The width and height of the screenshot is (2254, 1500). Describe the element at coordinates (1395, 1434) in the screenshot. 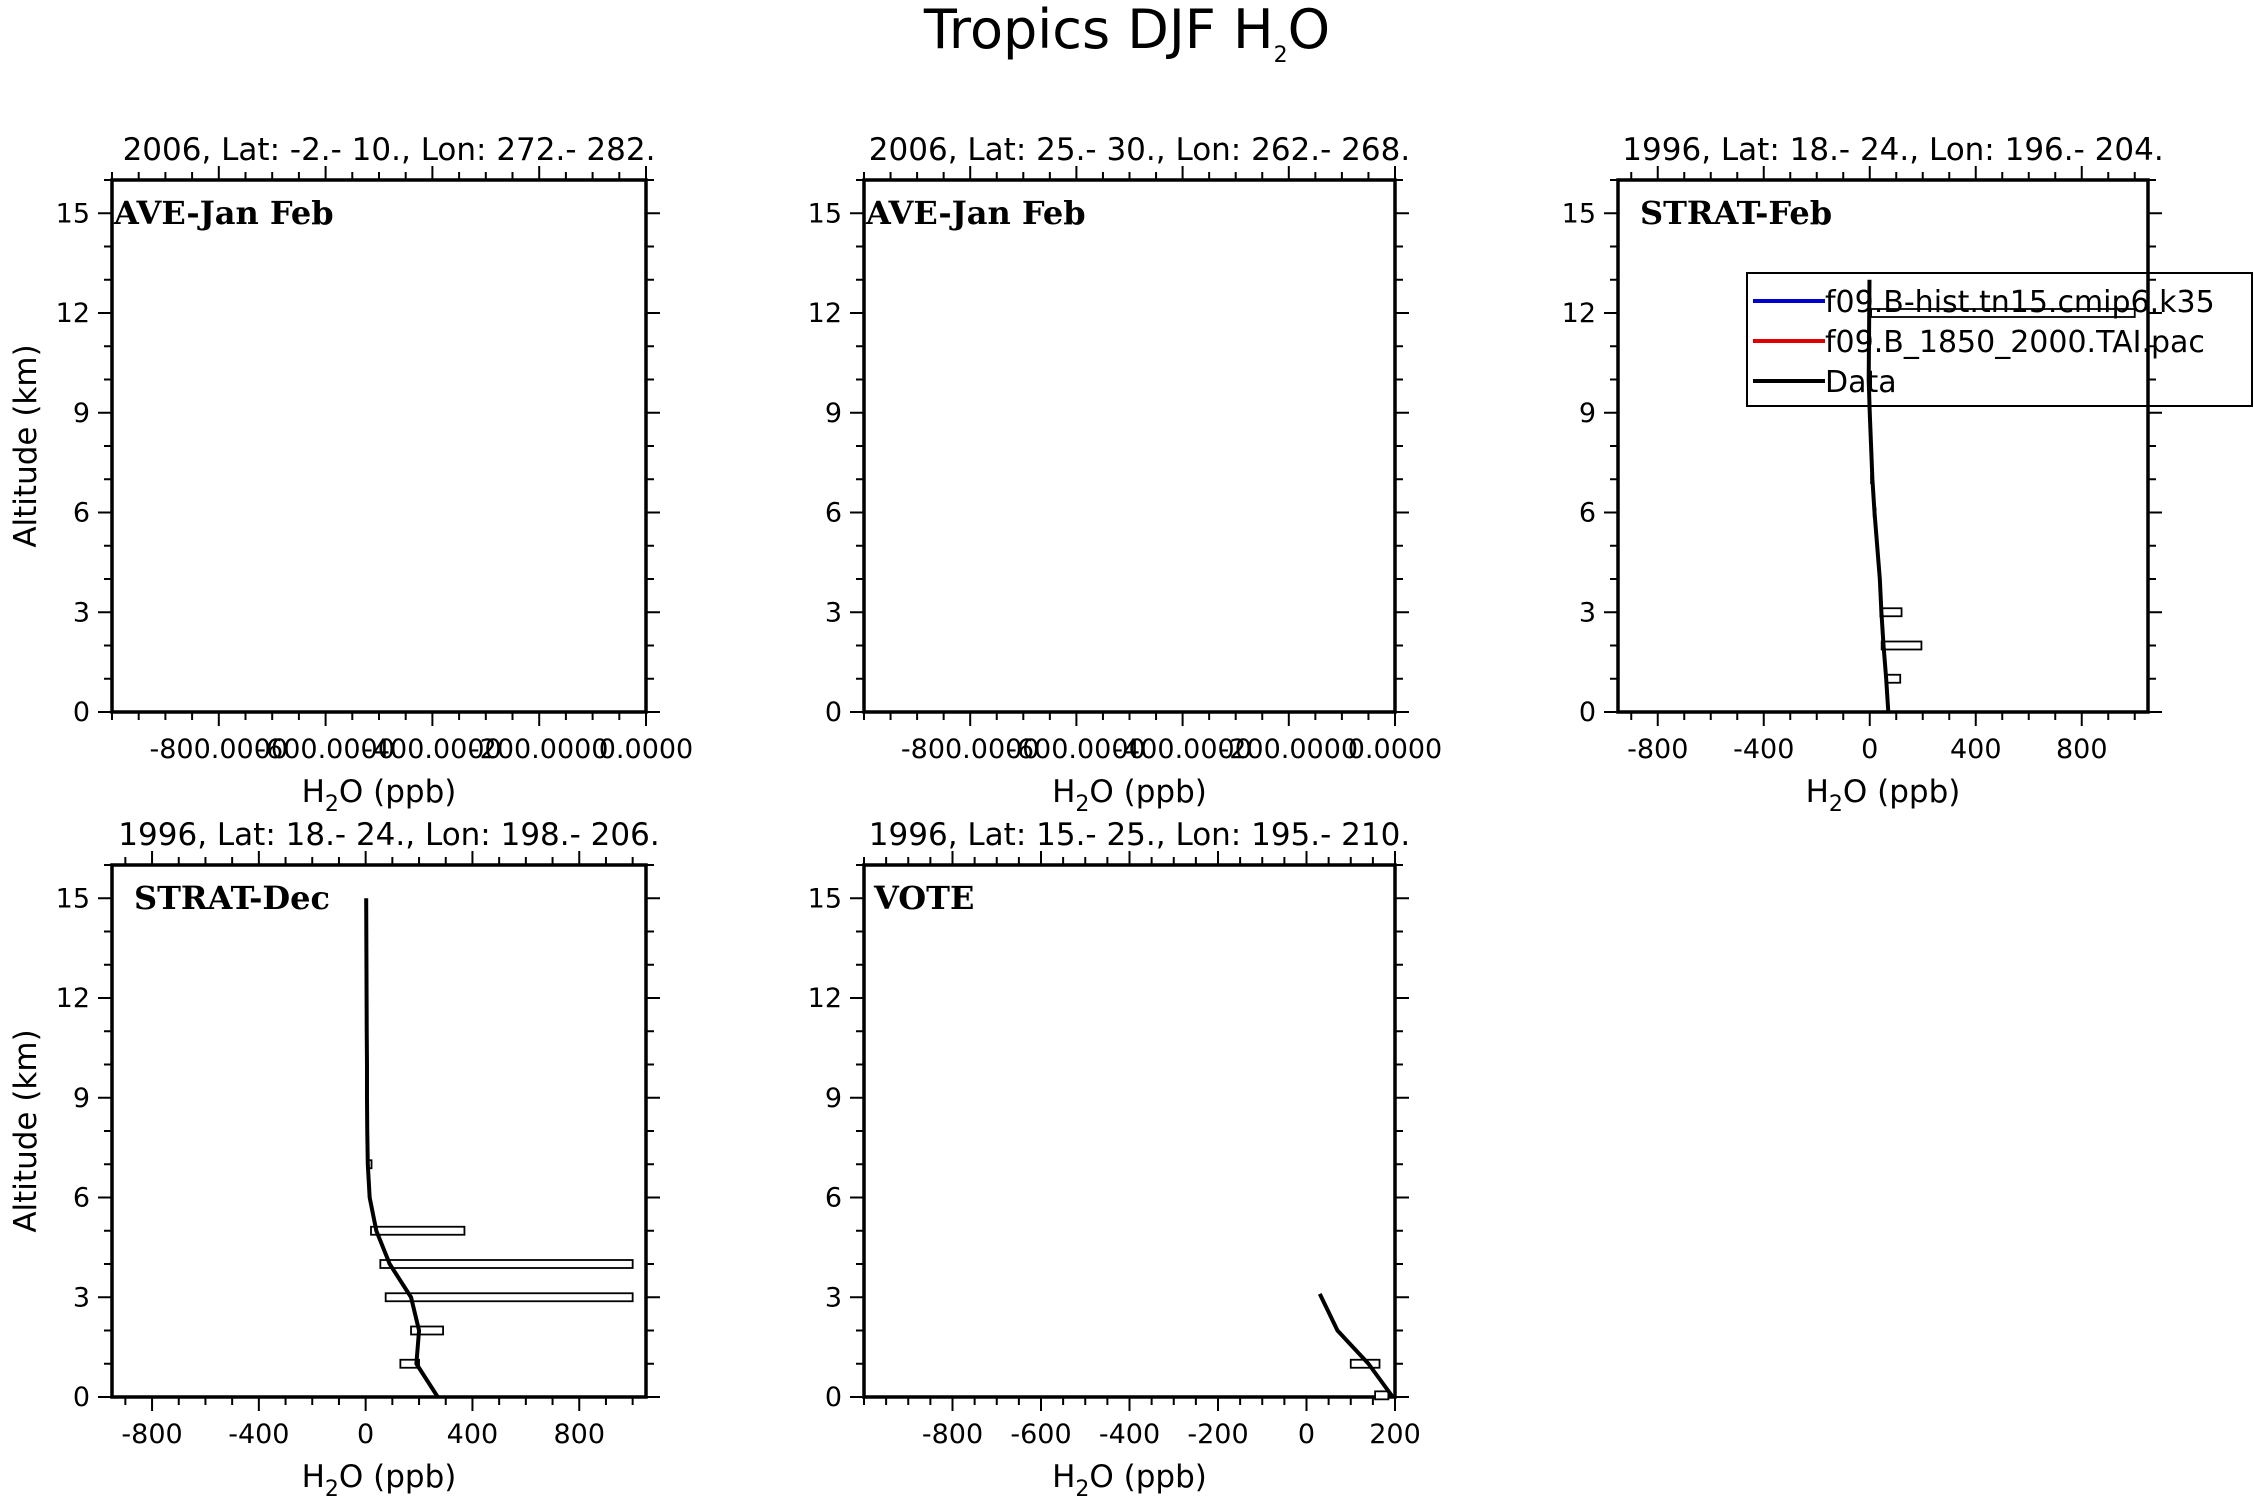

I see `x-tick-label: 200` at that location.